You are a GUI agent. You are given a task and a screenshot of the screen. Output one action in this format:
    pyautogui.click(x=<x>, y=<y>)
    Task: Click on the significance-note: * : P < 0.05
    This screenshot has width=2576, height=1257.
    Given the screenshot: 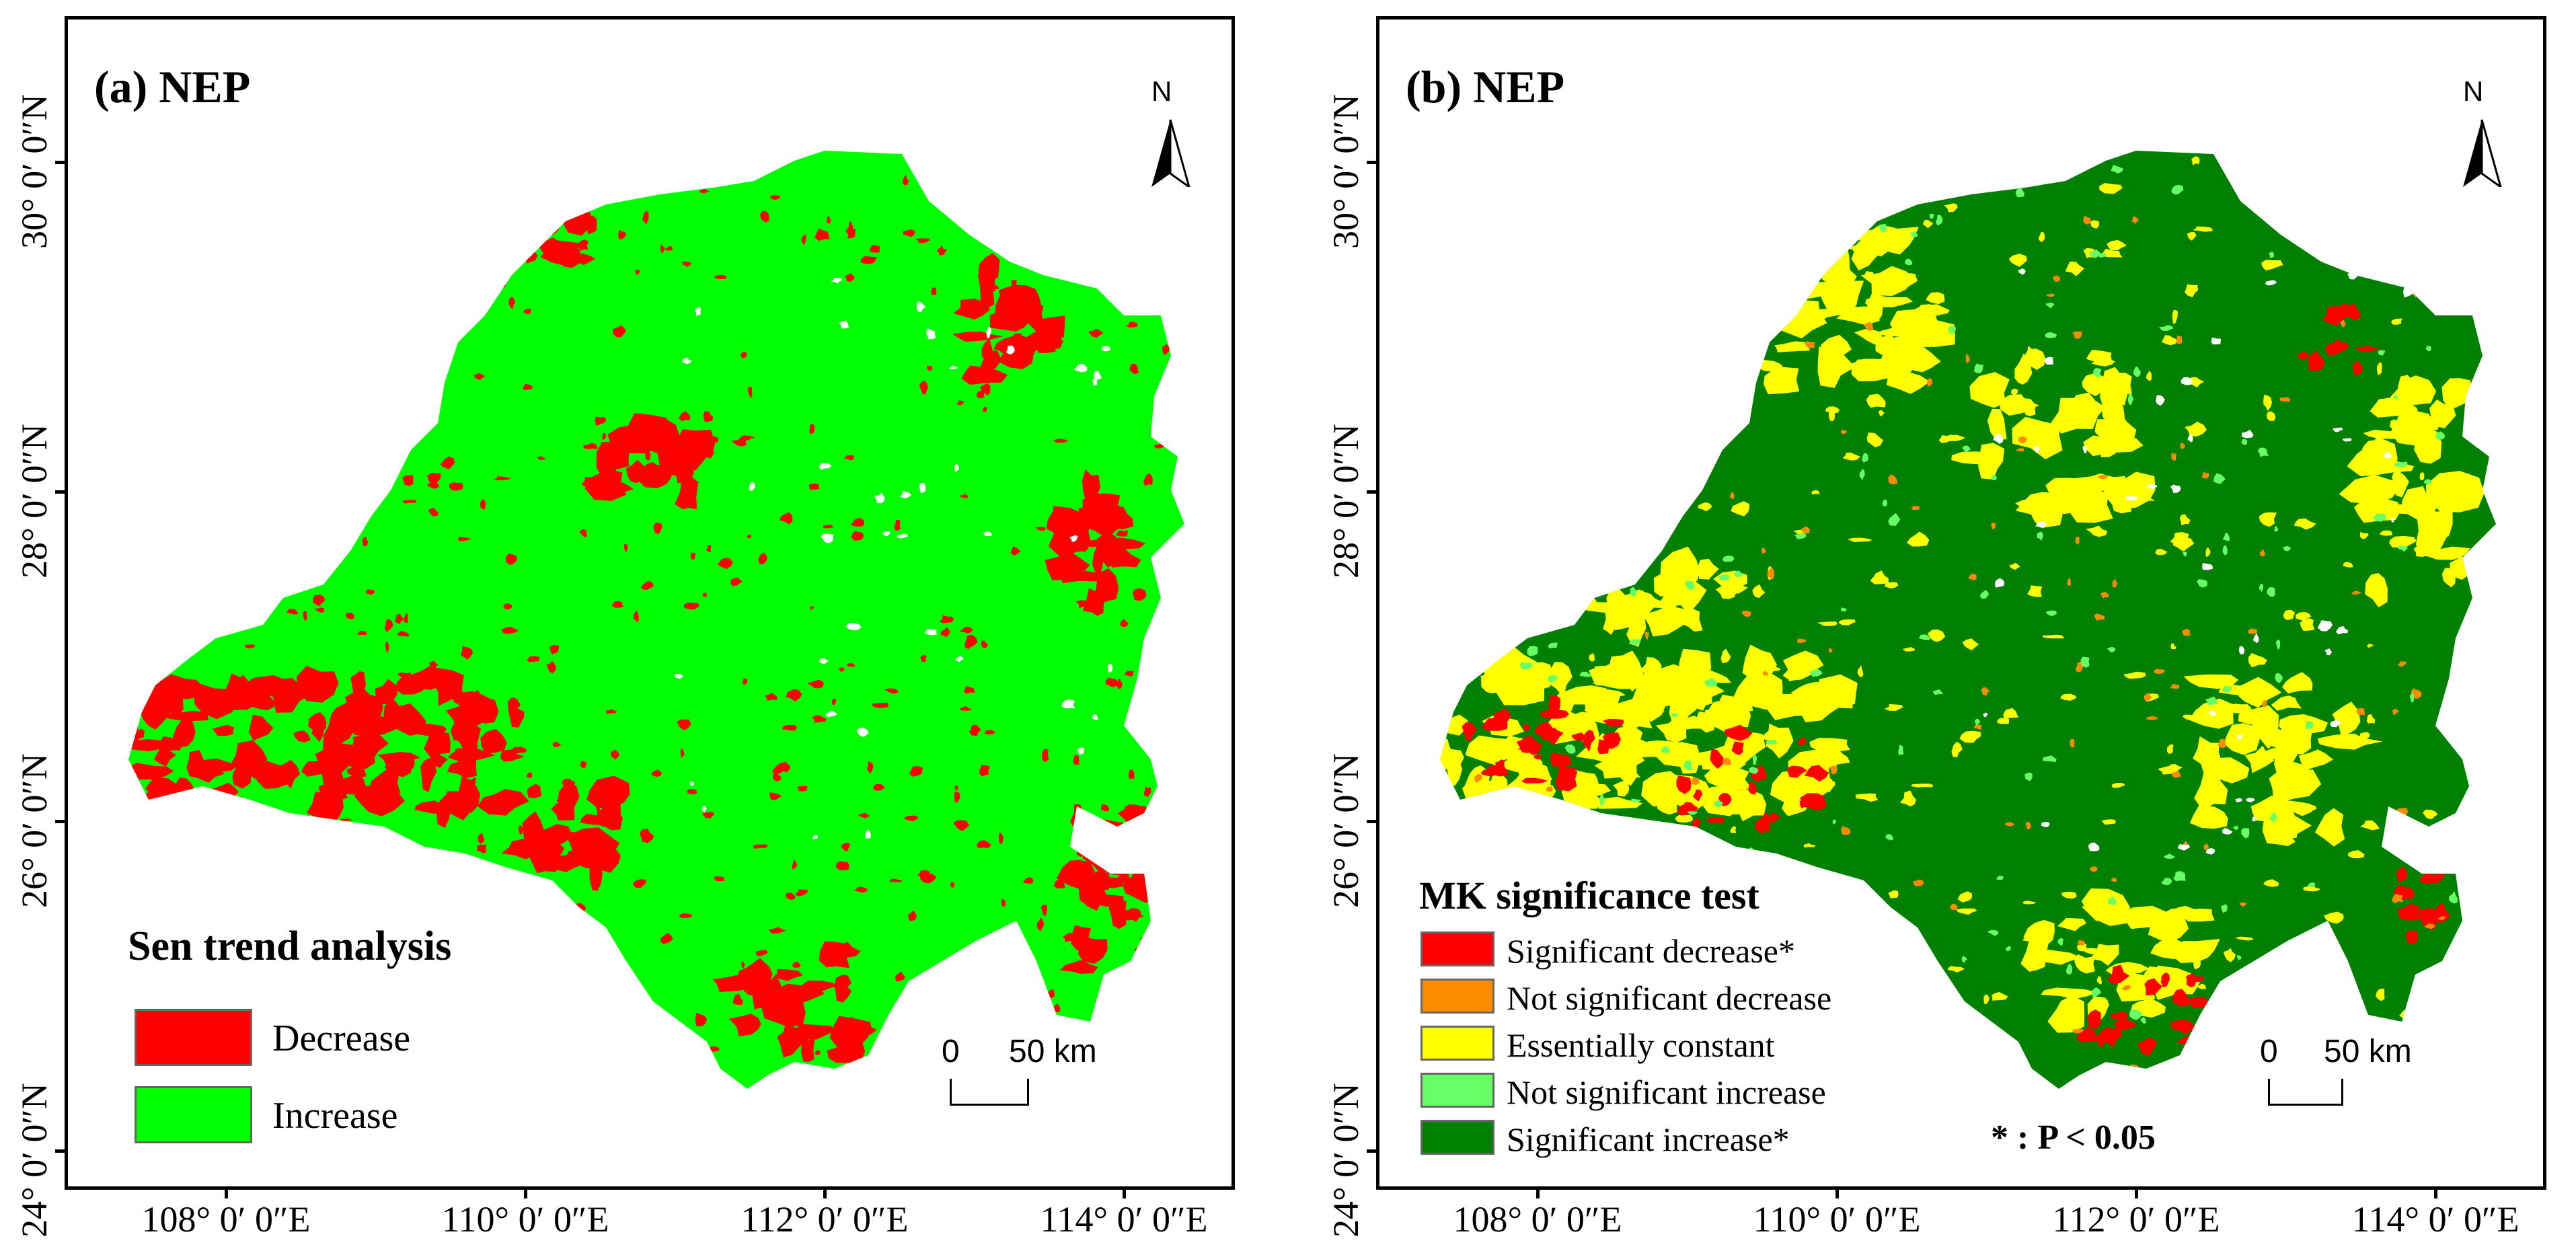 What is the action you would take?
    pyautogui.click(x=2073, y=1137)
    